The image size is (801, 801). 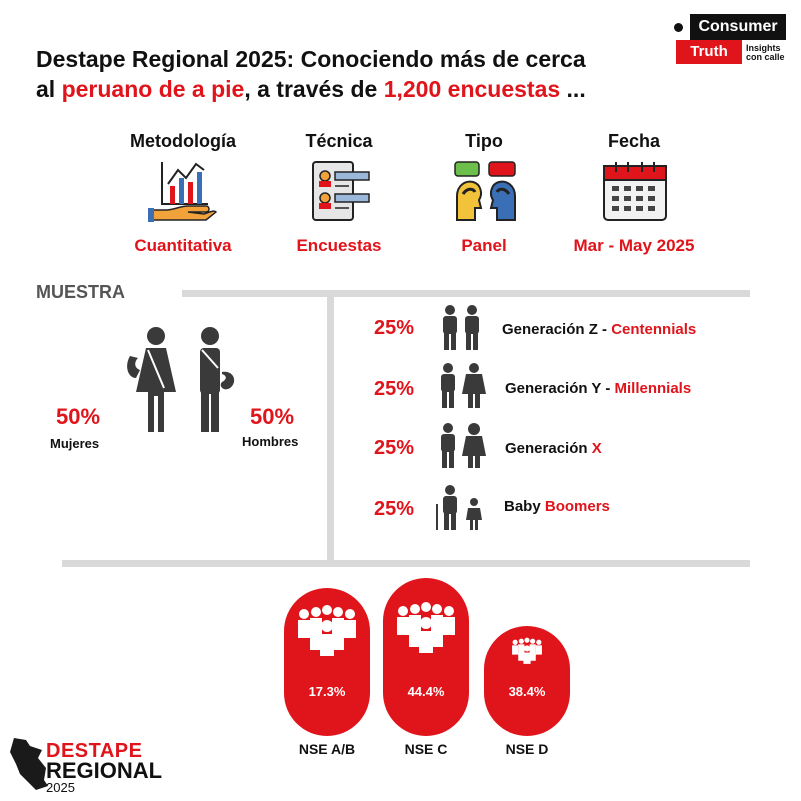 I want to click on calendar-icon, so click(x=635, y=191).